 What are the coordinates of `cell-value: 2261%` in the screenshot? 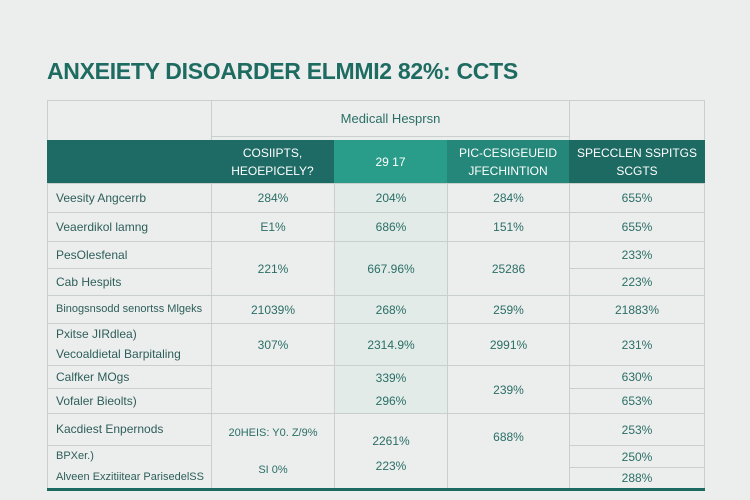 It's located at (391, 440).